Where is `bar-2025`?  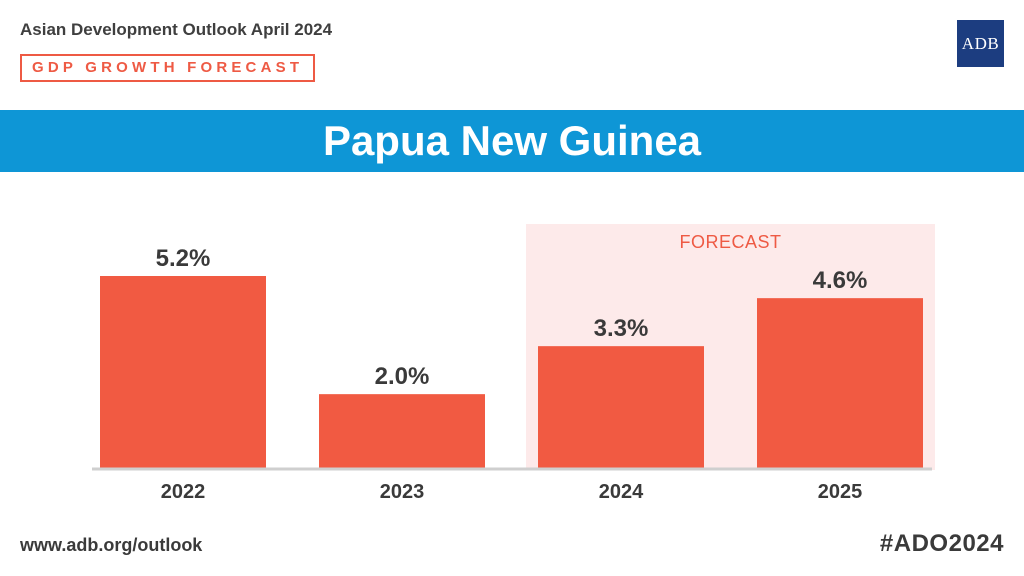 bar-2025 is located at coordinates (840, 383).